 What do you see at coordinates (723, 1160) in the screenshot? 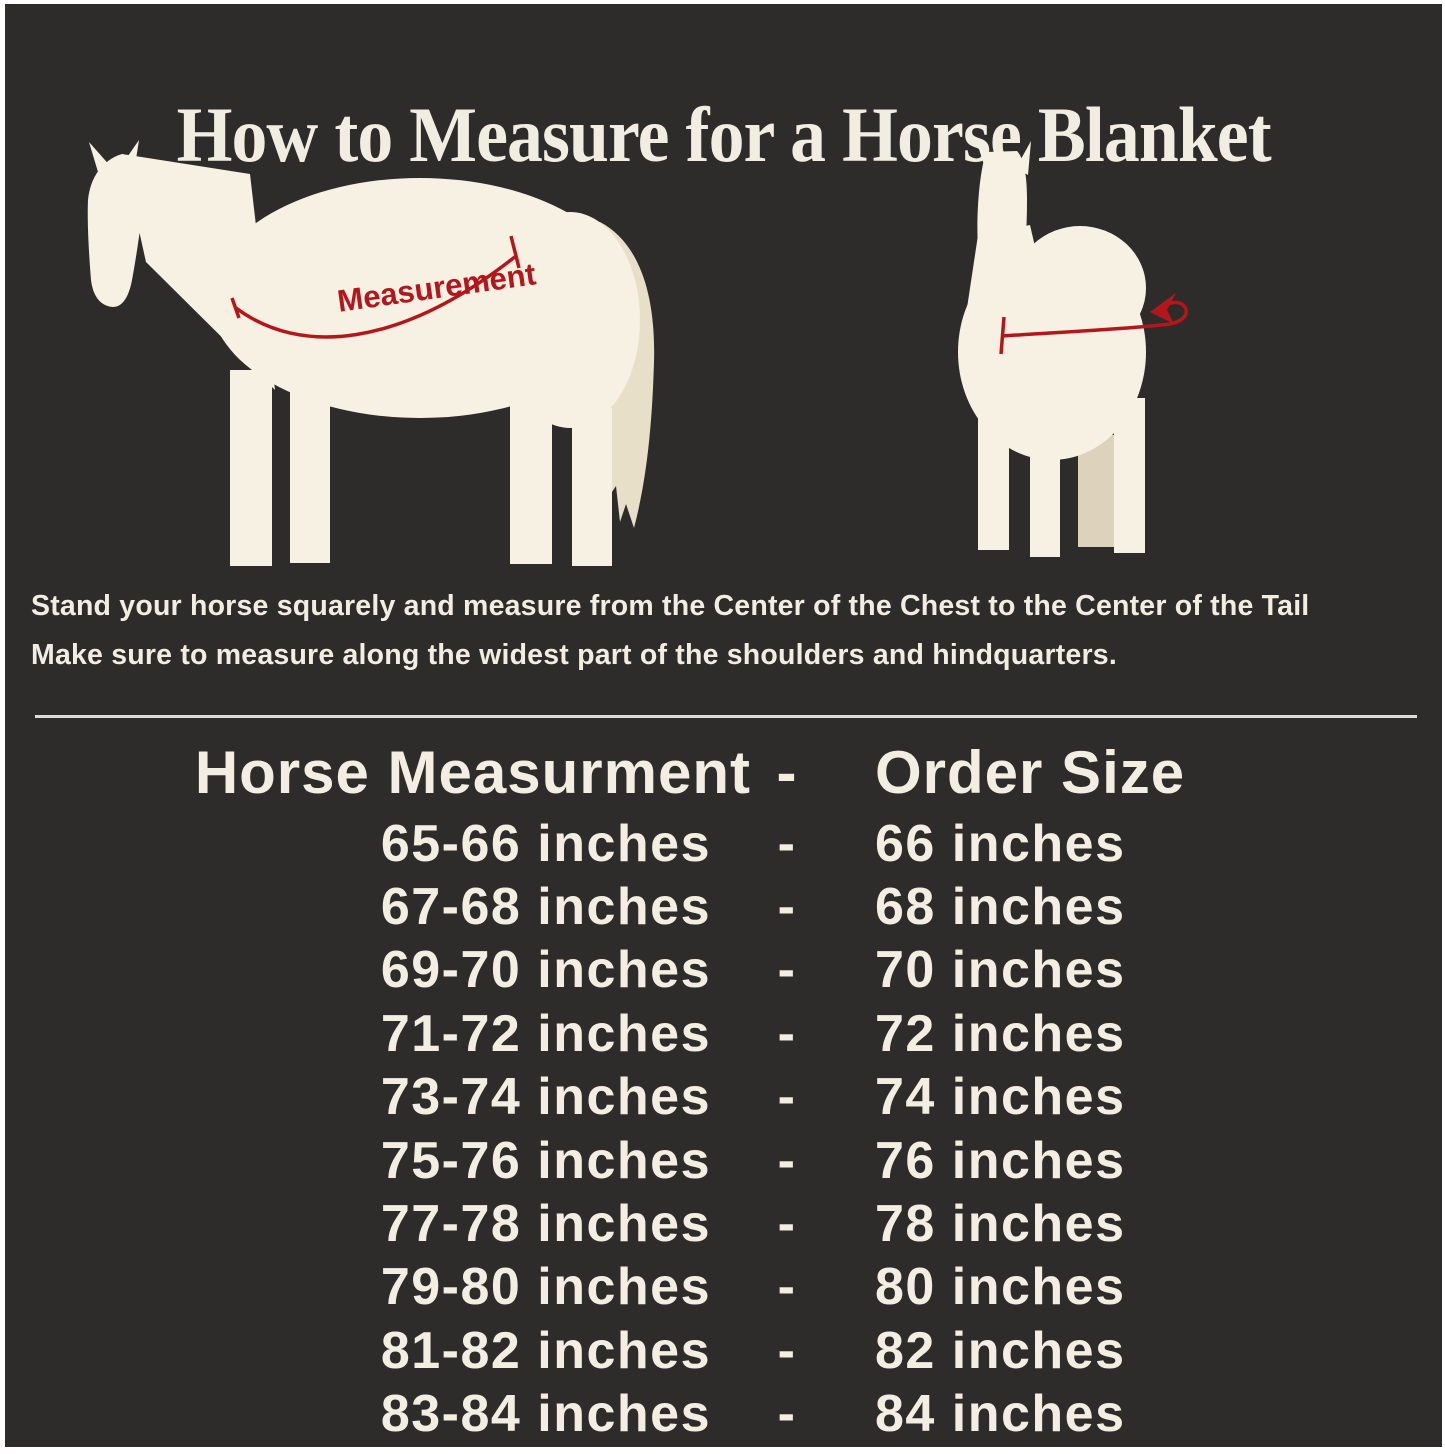
I see `table-row: 75-76 inches - 76 inches` at bounding box center [723, 1160].